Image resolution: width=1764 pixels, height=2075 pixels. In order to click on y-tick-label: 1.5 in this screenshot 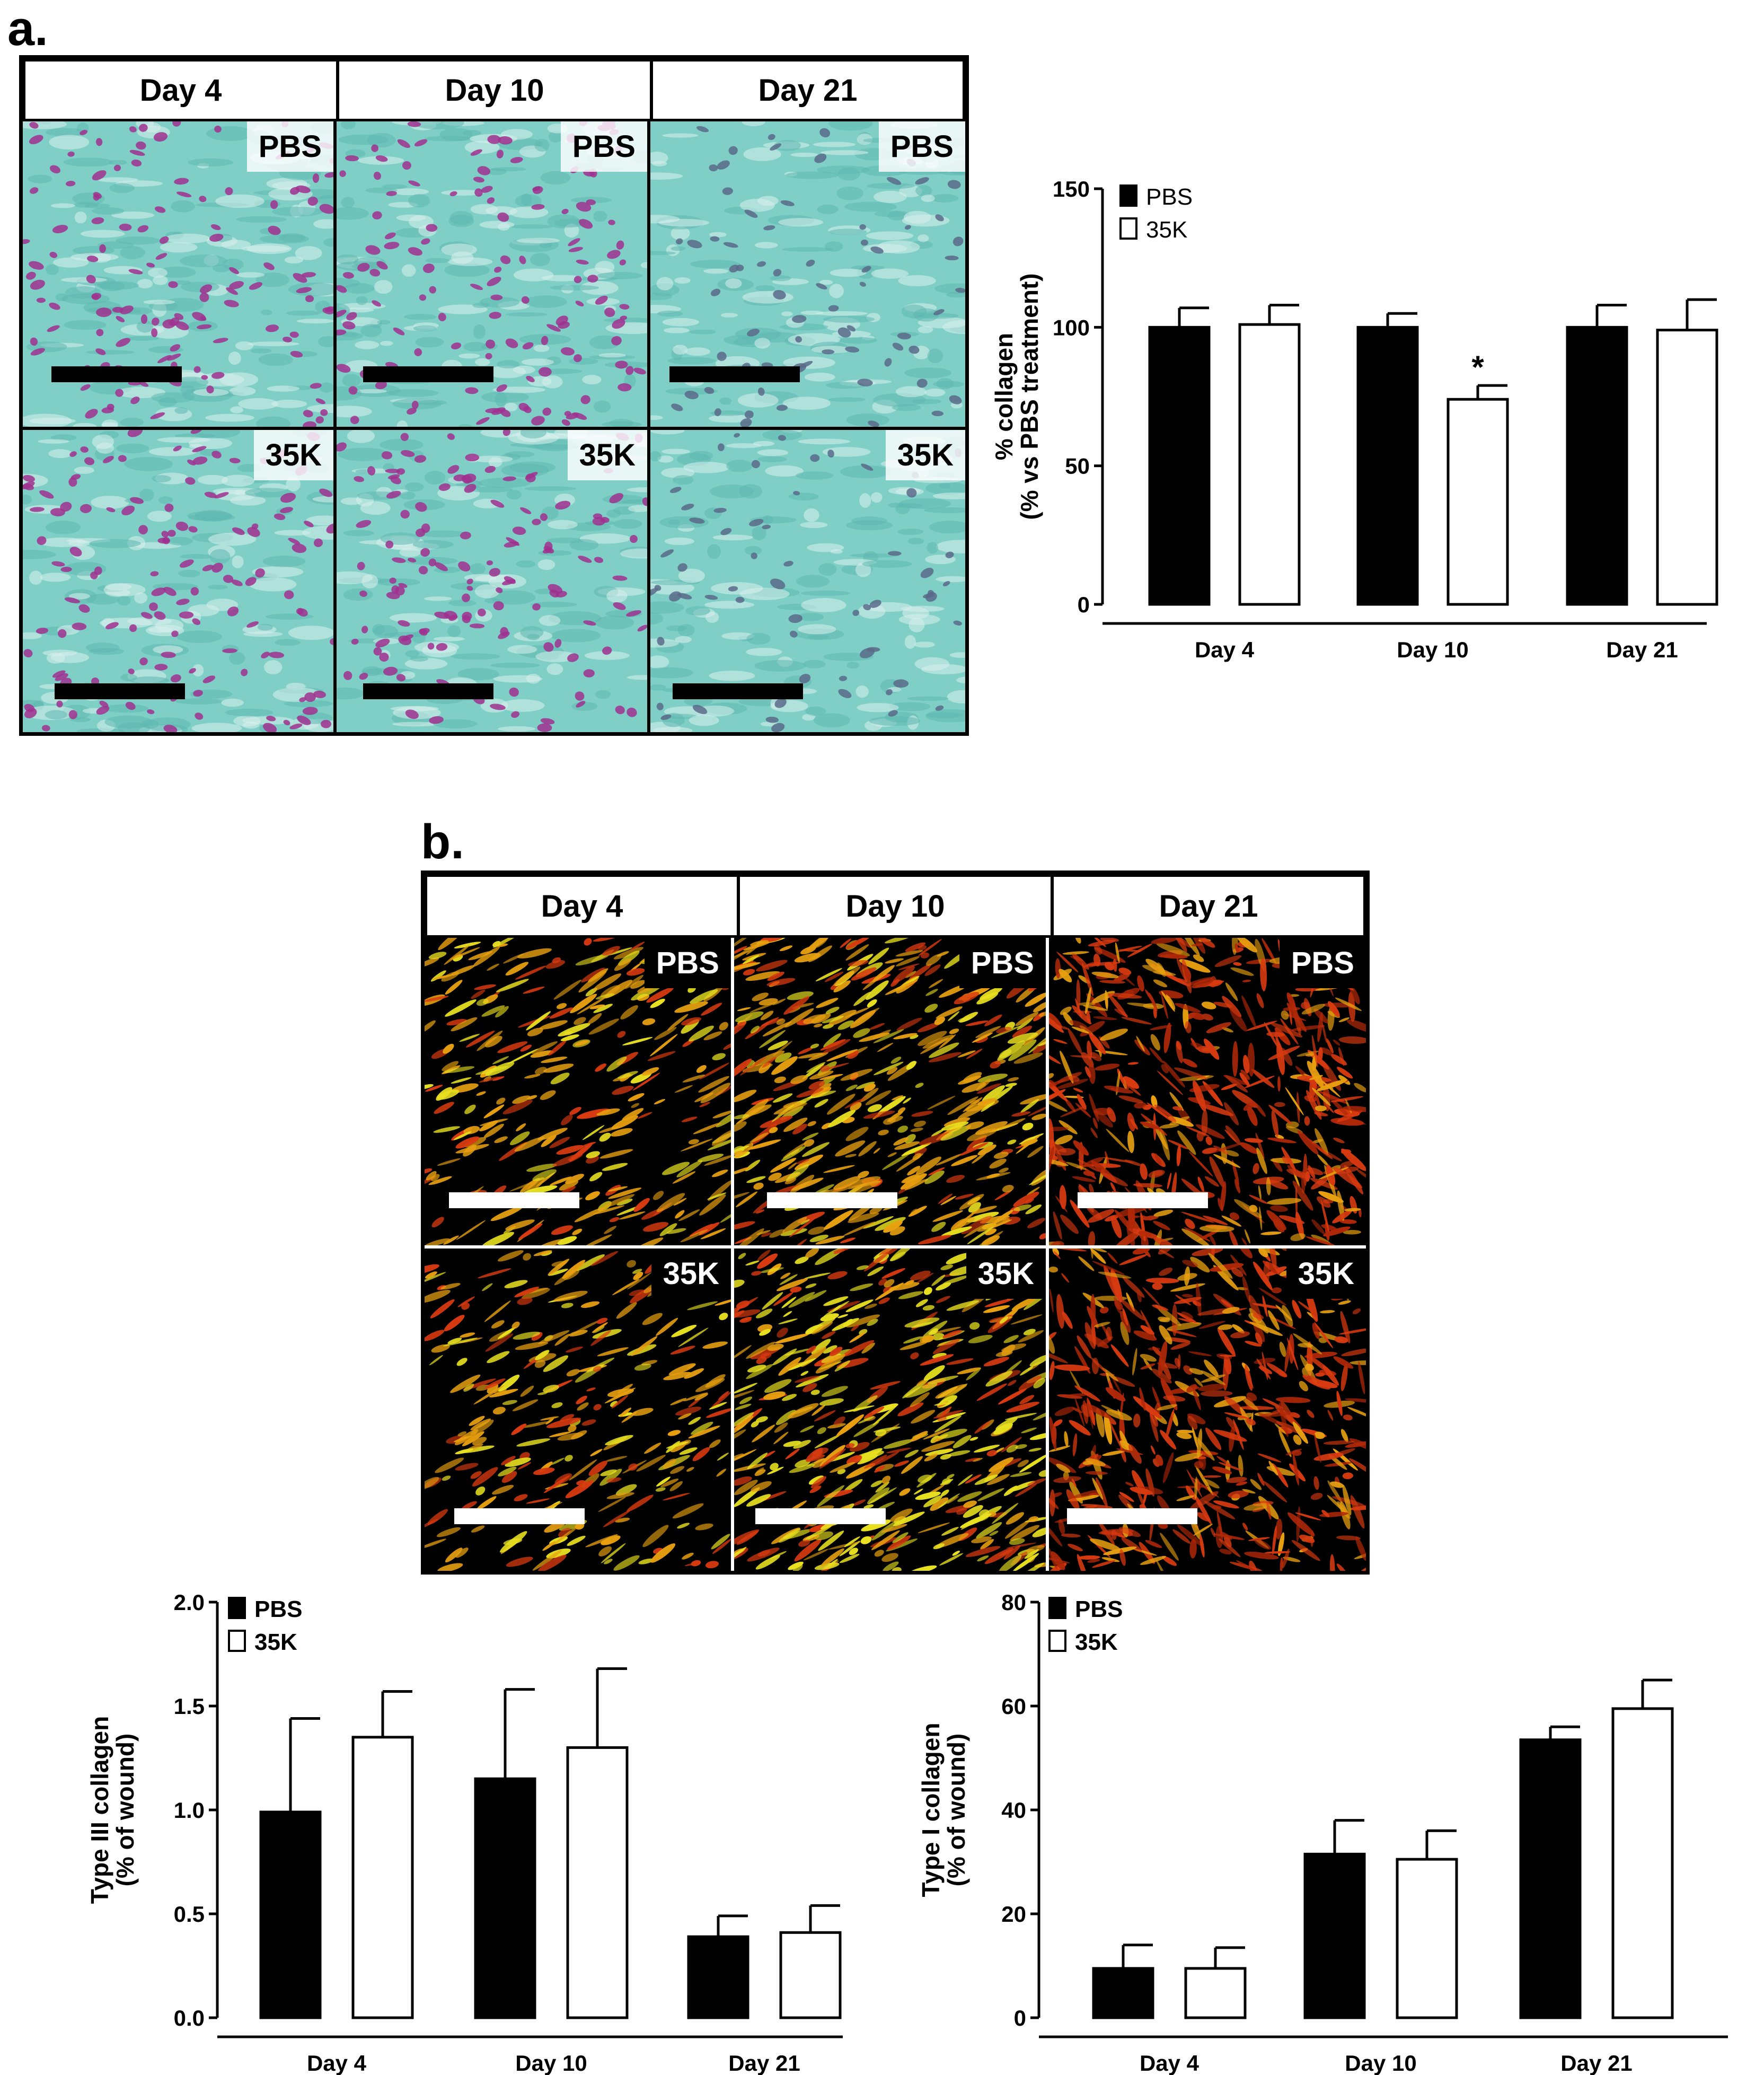, I will do `click(189, 1706)`.